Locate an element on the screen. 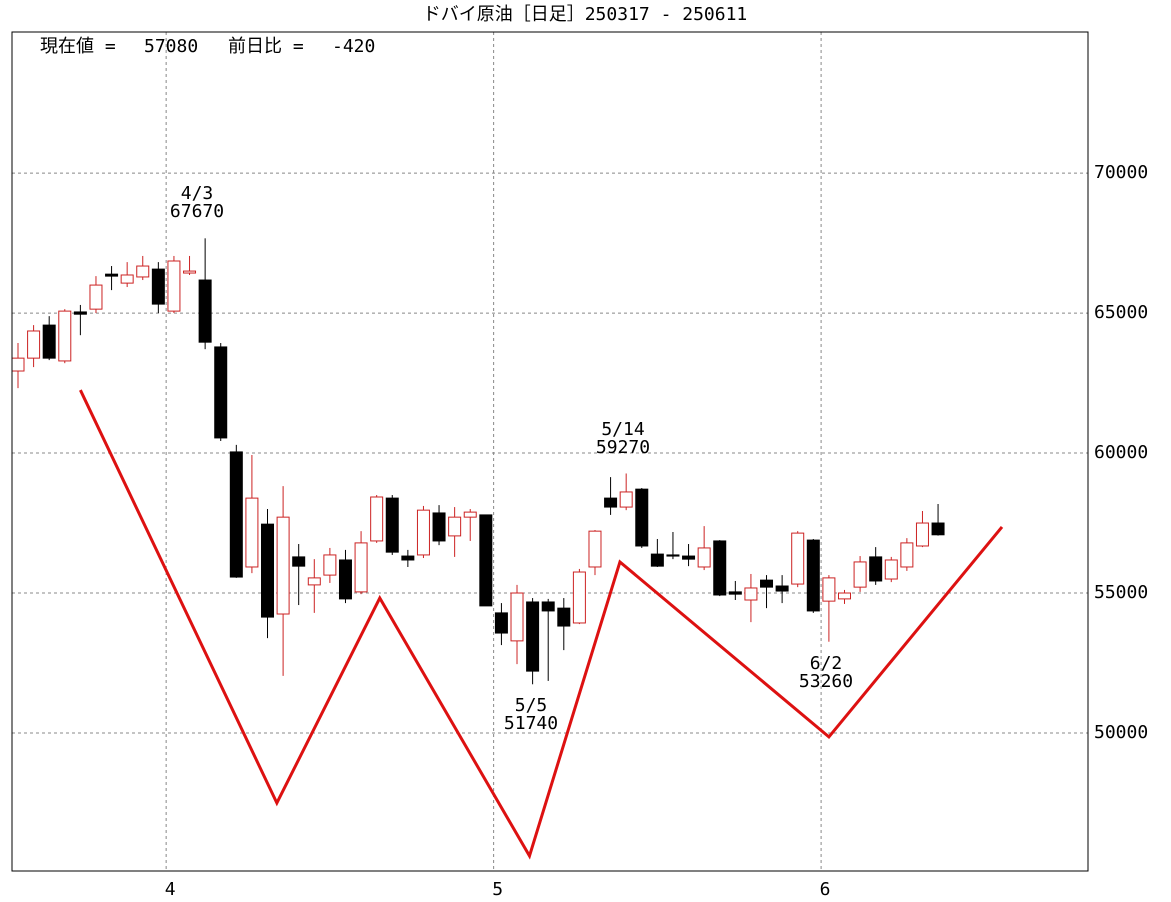 The height and width of the screenshot is (902, 1171). change-value: -420 is located at coordinates (353, 46).